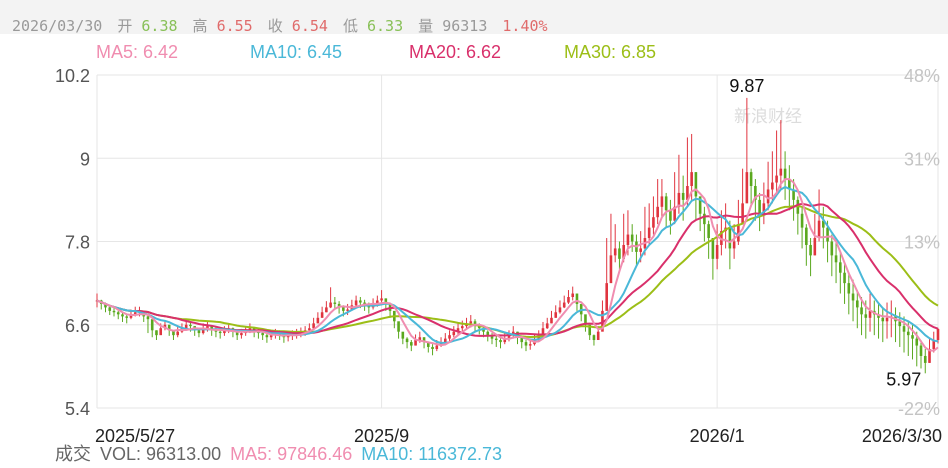  I want to click on x-tick-label: 2026/1, so click(717, 436).